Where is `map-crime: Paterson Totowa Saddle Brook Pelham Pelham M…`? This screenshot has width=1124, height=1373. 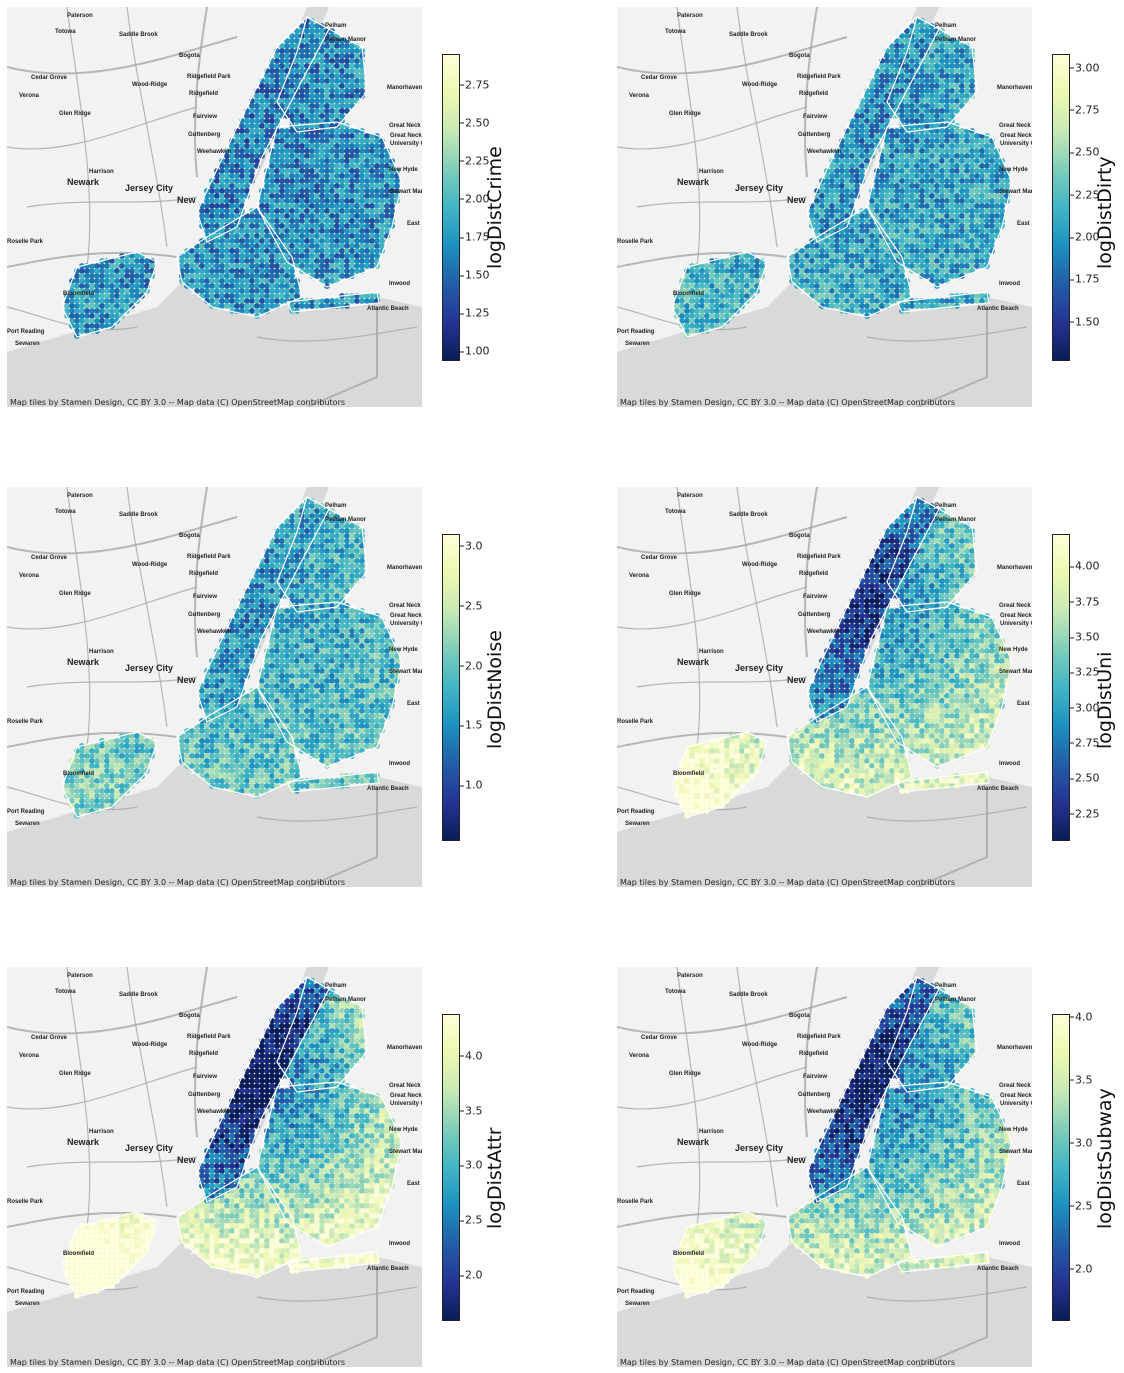 map-crime: Paterson Totowa Saddle Brook Pelham Pelham M… is located at coordinates (214, 207).